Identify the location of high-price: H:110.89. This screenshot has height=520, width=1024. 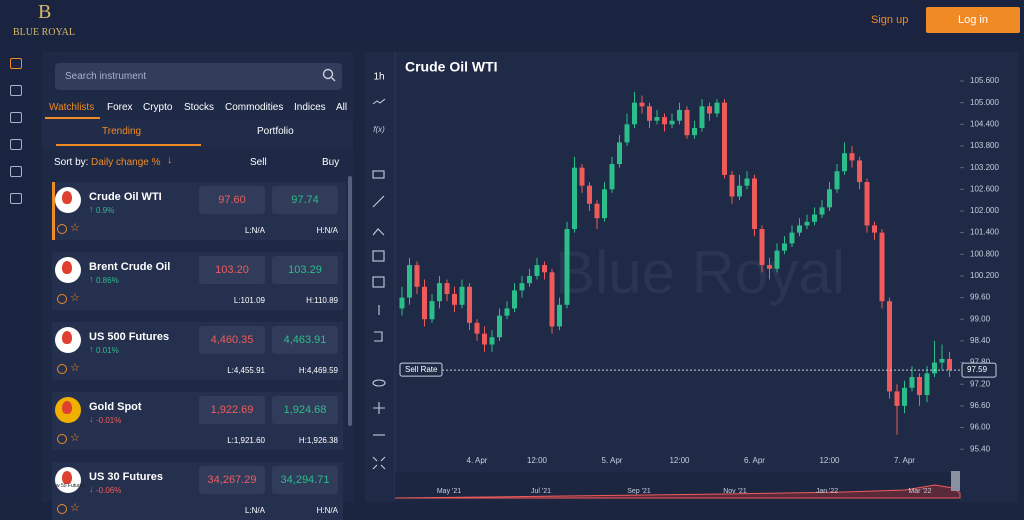
(322, 300).